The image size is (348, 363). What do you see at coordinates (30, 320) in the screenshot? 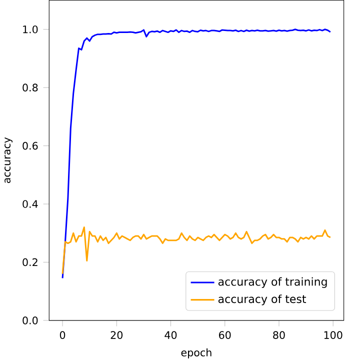
I see `y-tick-label: 0.0` at bounding box center [30, 320].